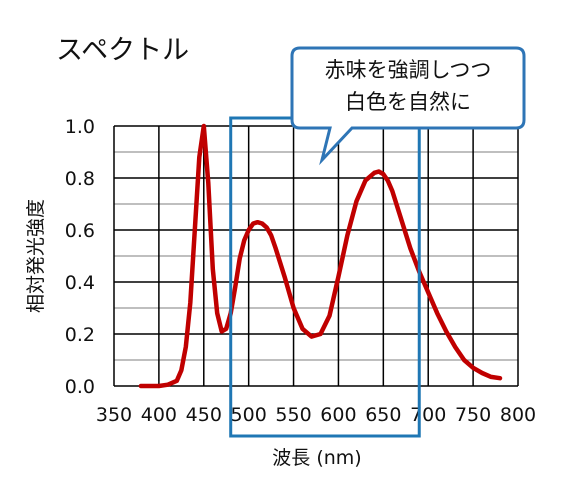  Describe the element at coordinates (316, 458) in the screenshot. I see `x-axis-label: 波長 (nm)` at that location.